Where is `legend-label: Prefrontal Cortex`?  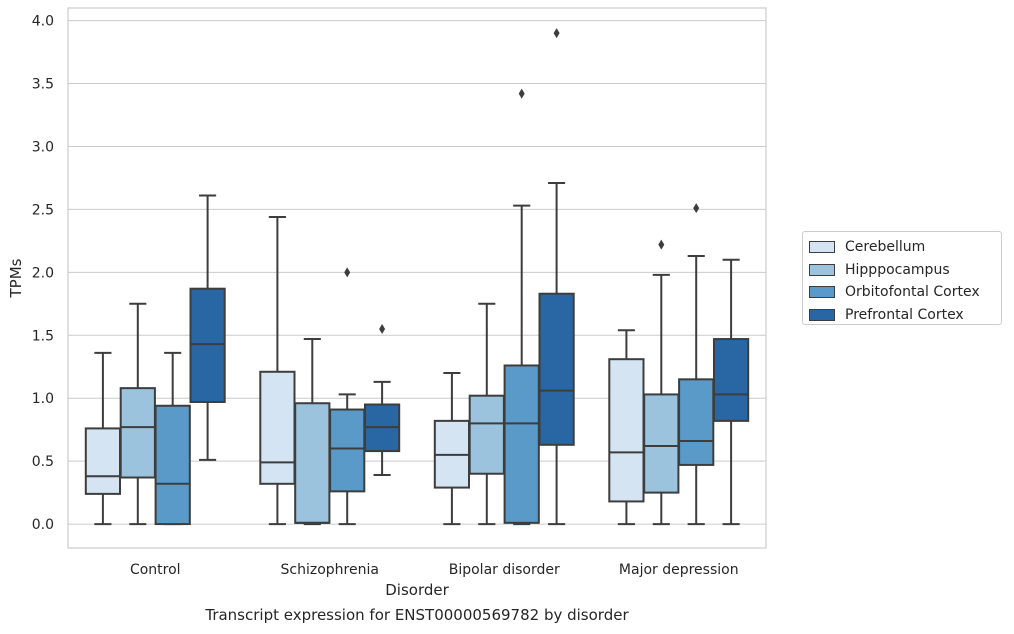
legend-label: Prefrontal Cortex is located at coordinates (904, 314).